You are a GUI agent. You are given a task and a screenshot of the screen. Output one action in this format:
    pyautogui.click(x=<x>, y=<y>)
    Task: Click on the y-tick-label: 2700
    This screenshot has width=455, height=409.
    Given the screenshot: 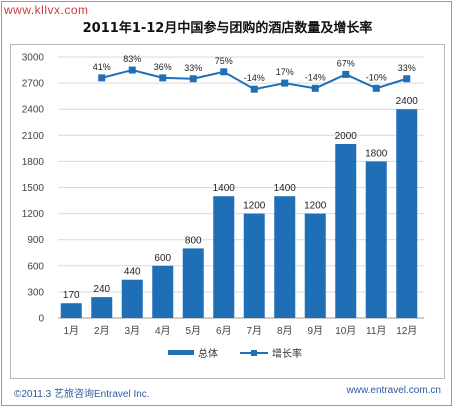 What is the action you would take?
    pyautogui.click(x=33, y=84)
    